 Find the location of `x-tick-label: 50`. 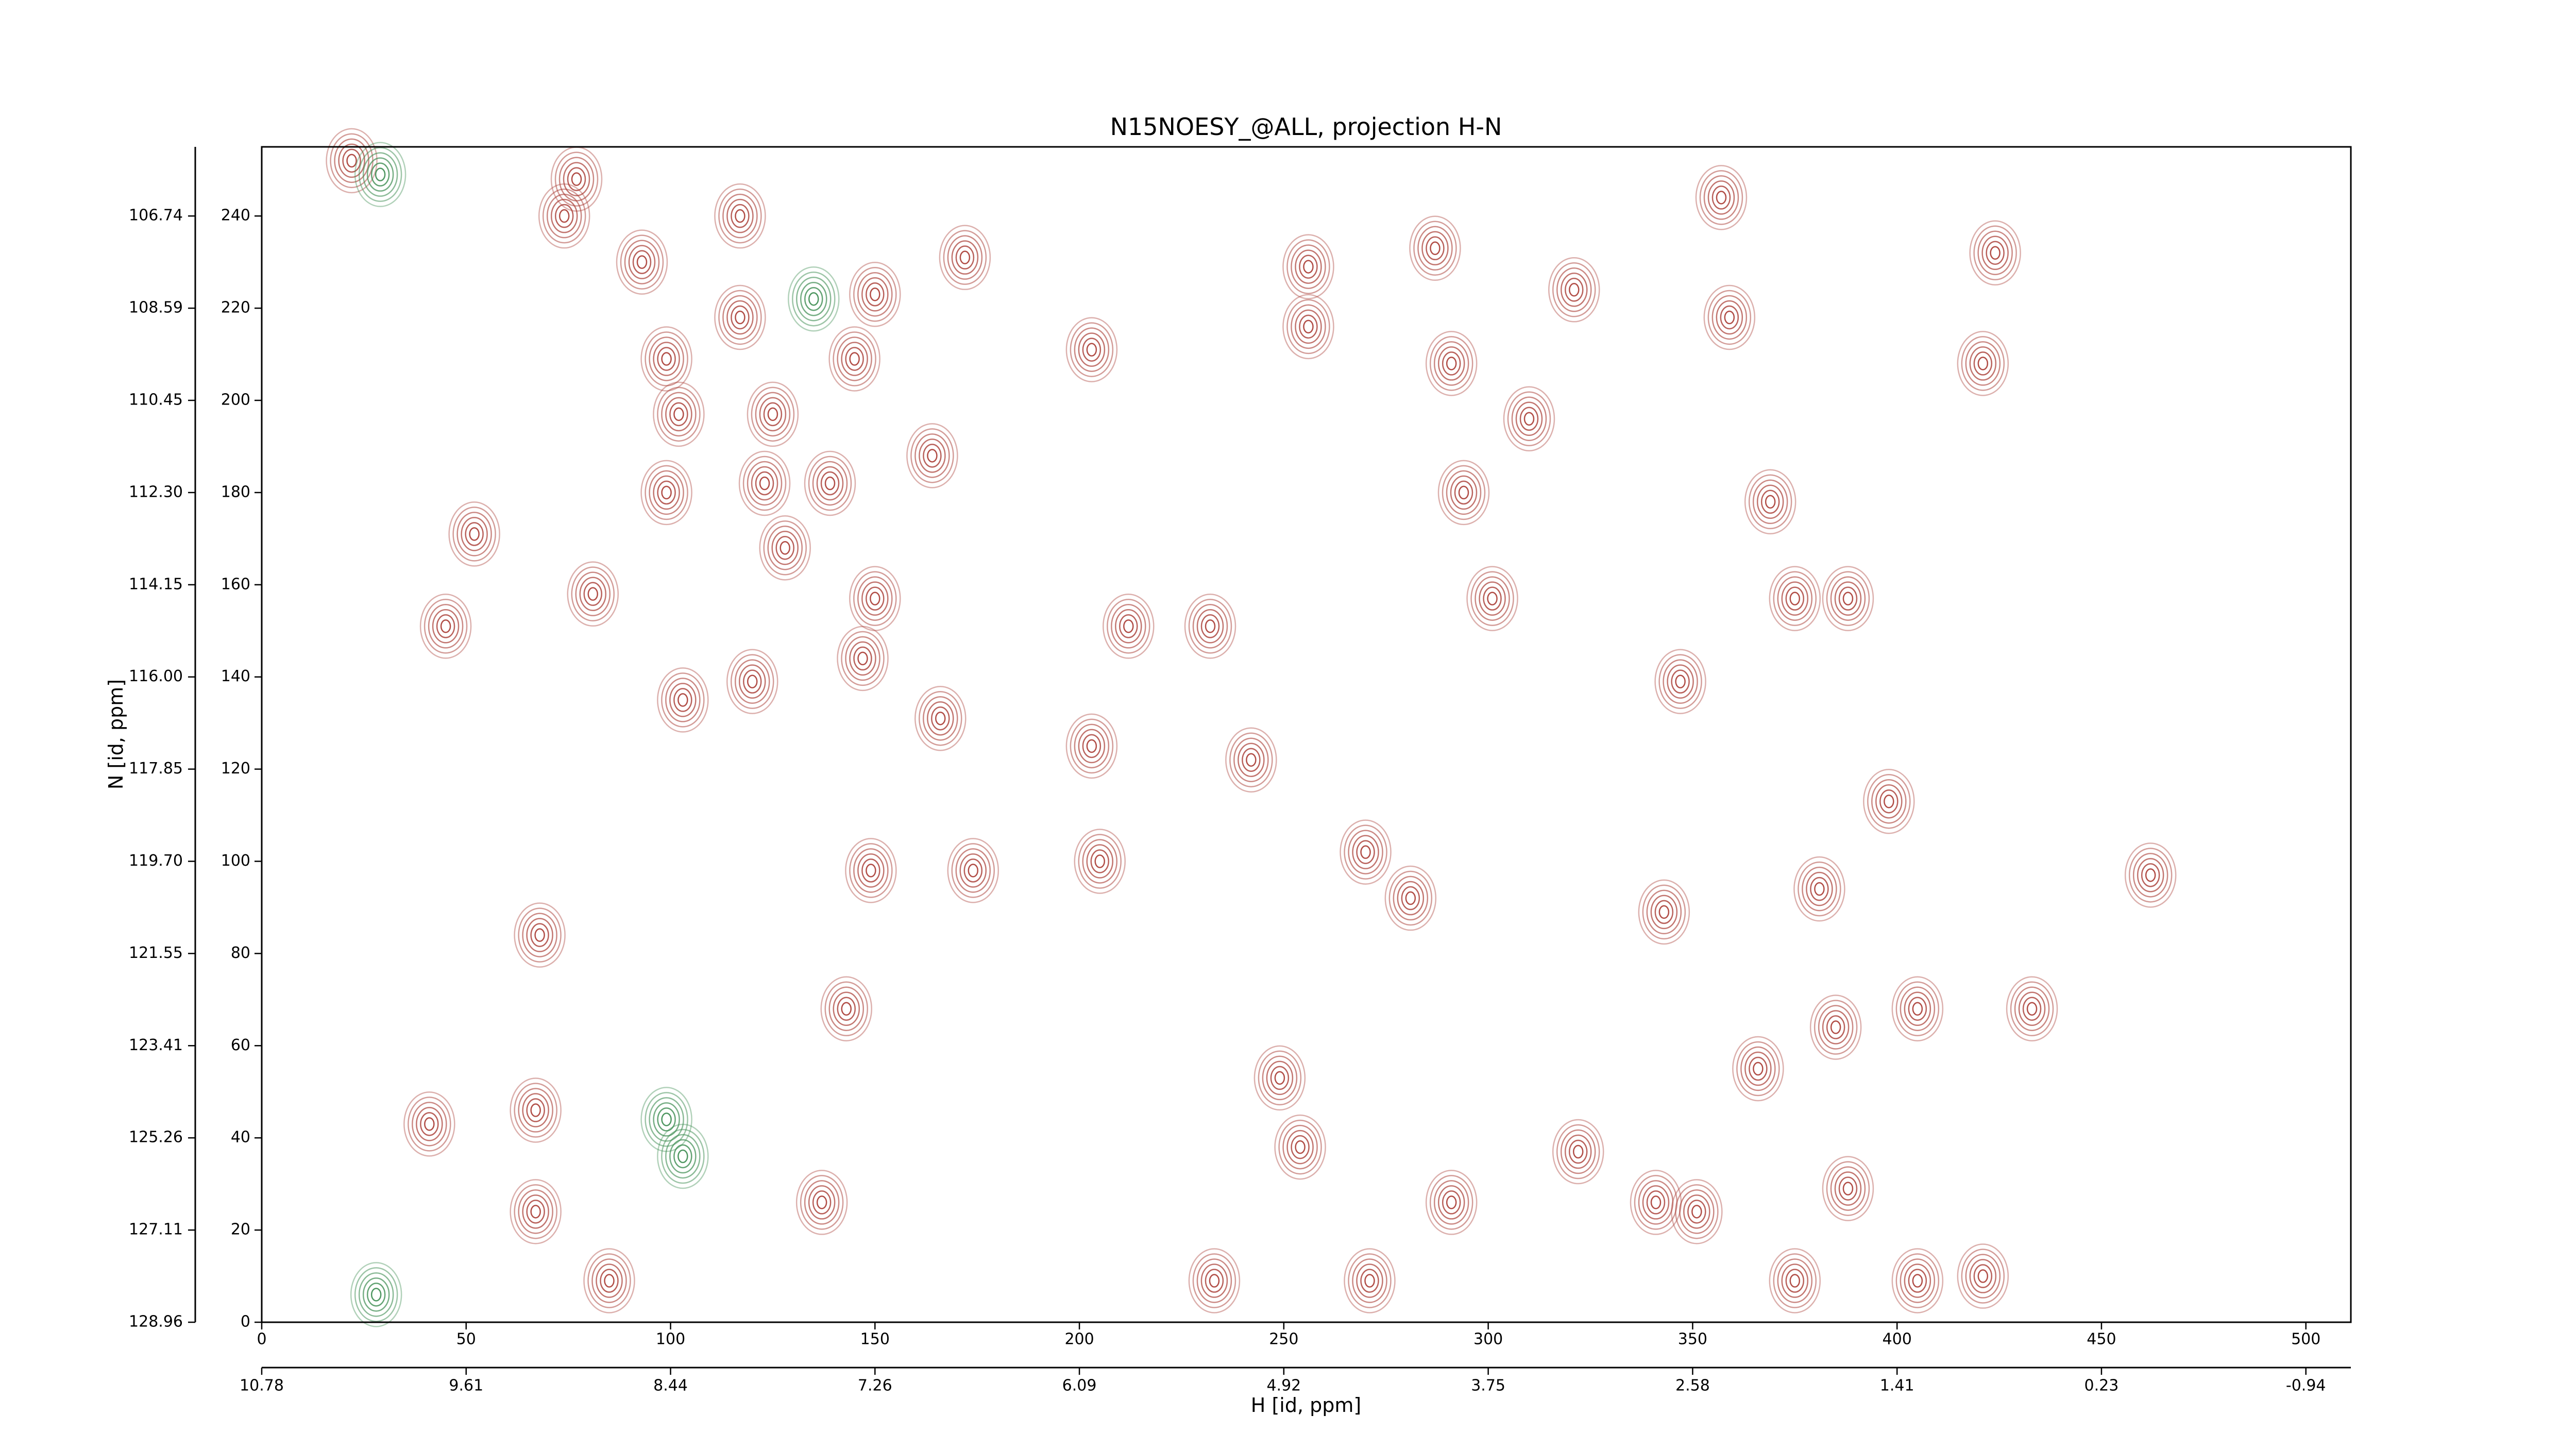

x-tick-label: 50 is located at coordinates (466, 1339).